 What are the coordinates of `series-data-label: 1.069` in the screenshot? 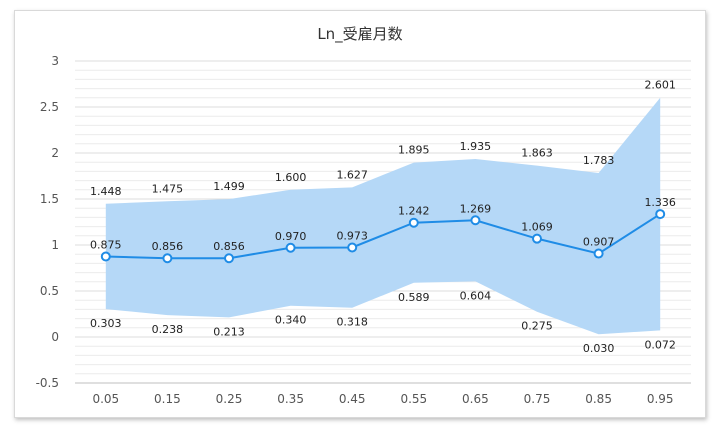 It's located at (537, 227).